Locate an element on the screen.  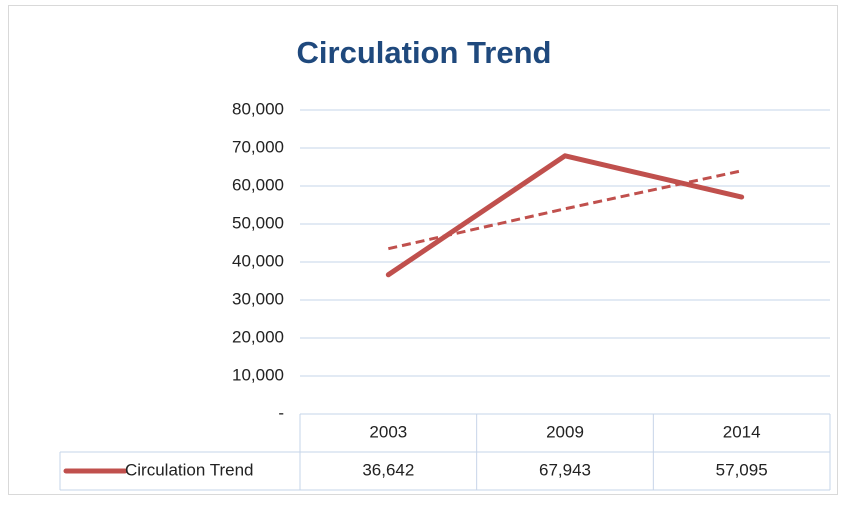
y-tick-label: 80,000 is located at coordinates (258, 108).